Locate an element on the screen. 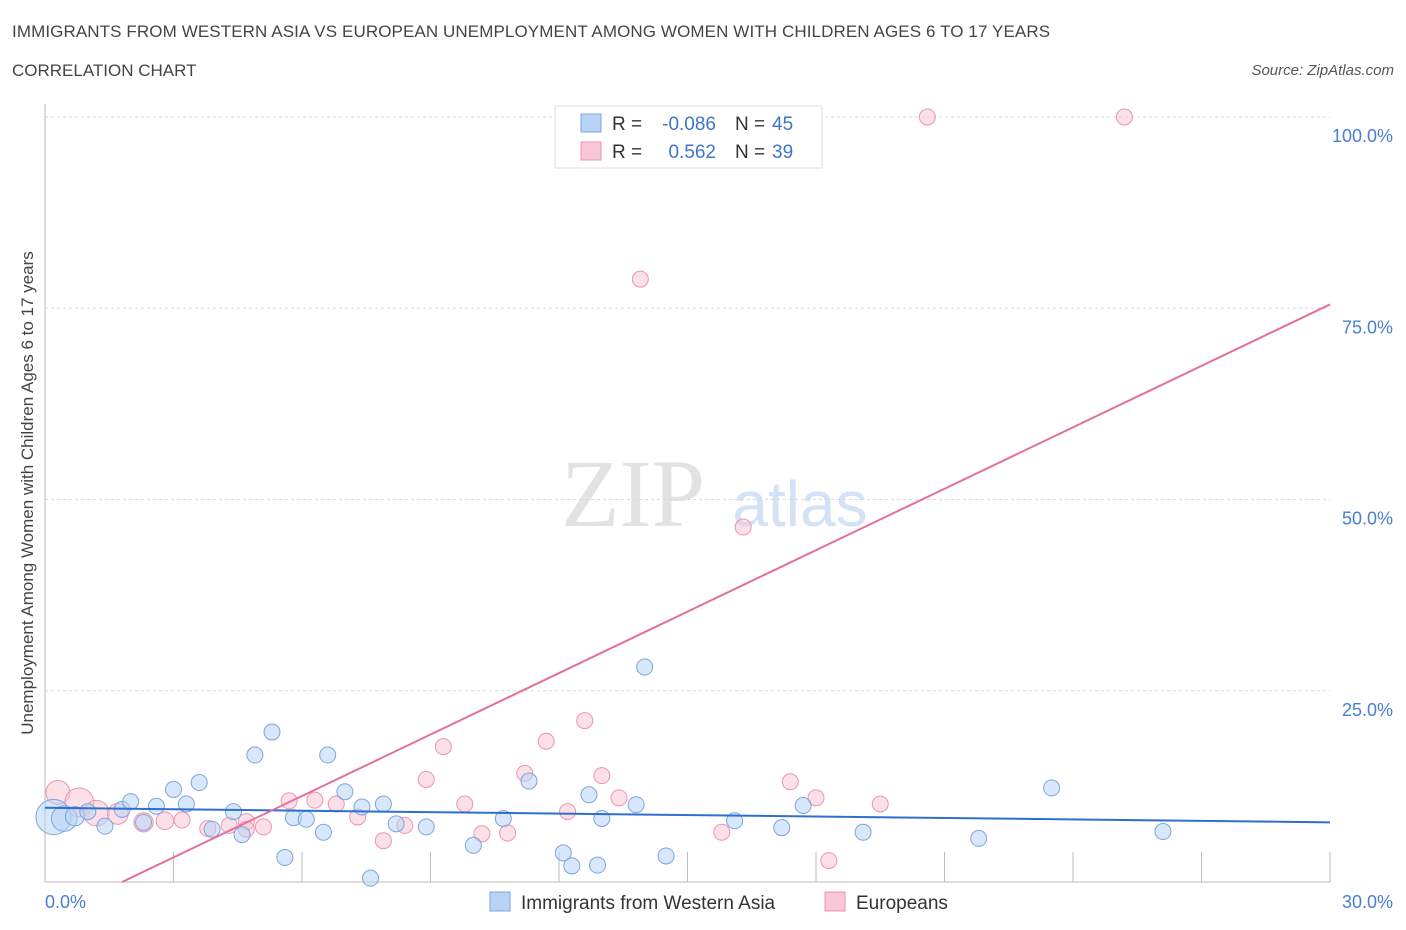  series-legend: Immigrants from Western Asia Europeans is located at coordinates (718, 902).